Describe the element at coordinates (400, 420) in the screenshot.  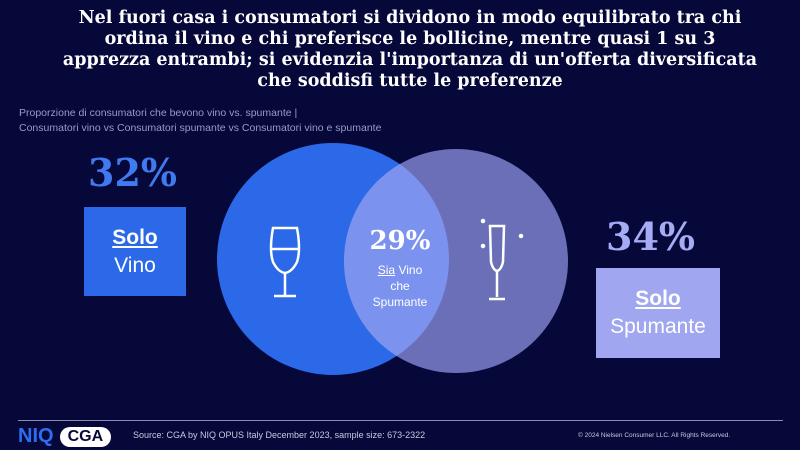
I see `footer-divider` at that location.